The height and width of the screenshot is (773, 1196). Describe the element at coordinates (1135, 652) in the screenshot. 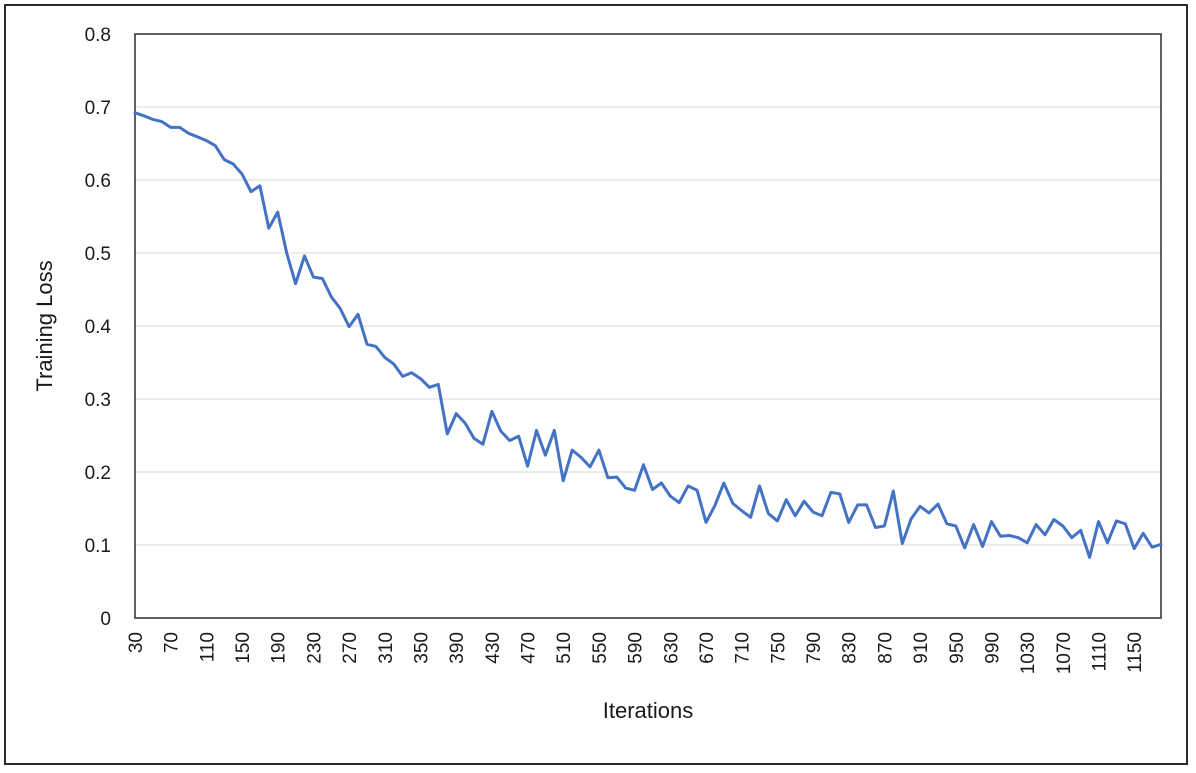

I see `x-tick-label: 1150` at that location.